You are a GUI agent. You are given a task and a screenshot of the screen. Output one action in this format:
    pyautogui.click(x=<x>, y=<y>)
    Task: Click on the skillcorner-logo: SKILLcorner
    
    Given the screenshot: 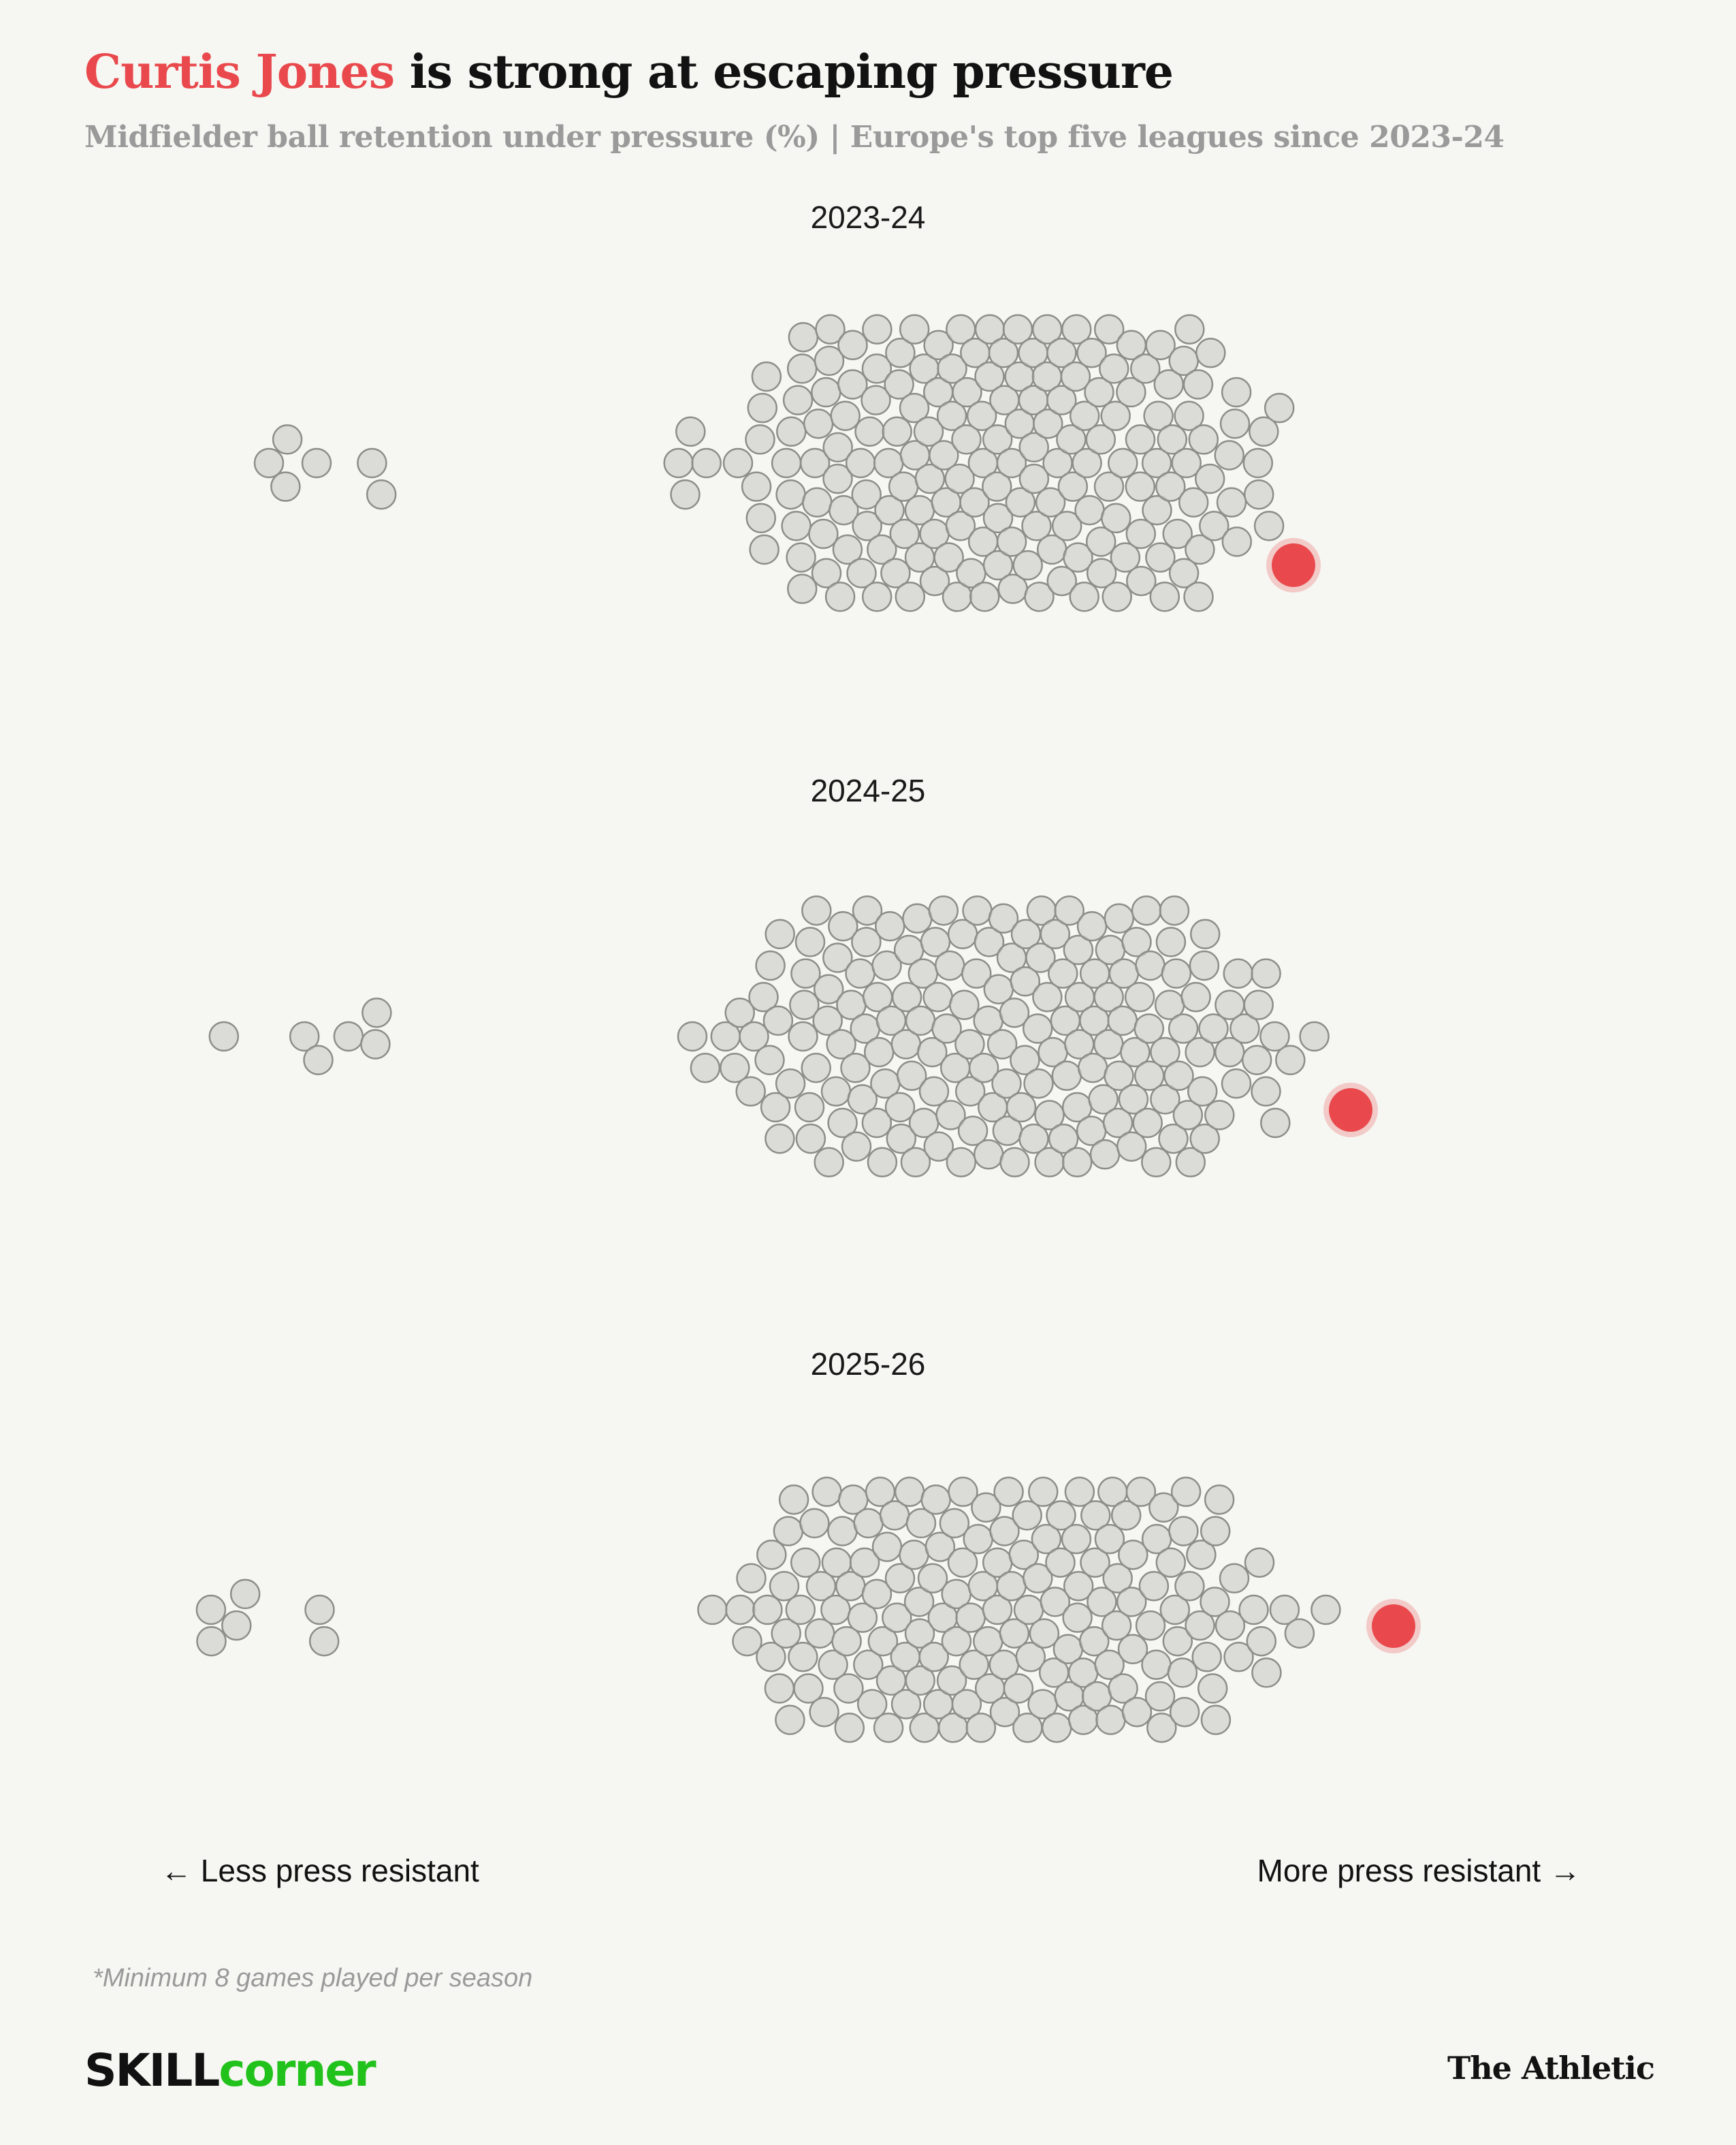 What is the action you would take?
    pyautogui.click(x=230, y=2070)
    